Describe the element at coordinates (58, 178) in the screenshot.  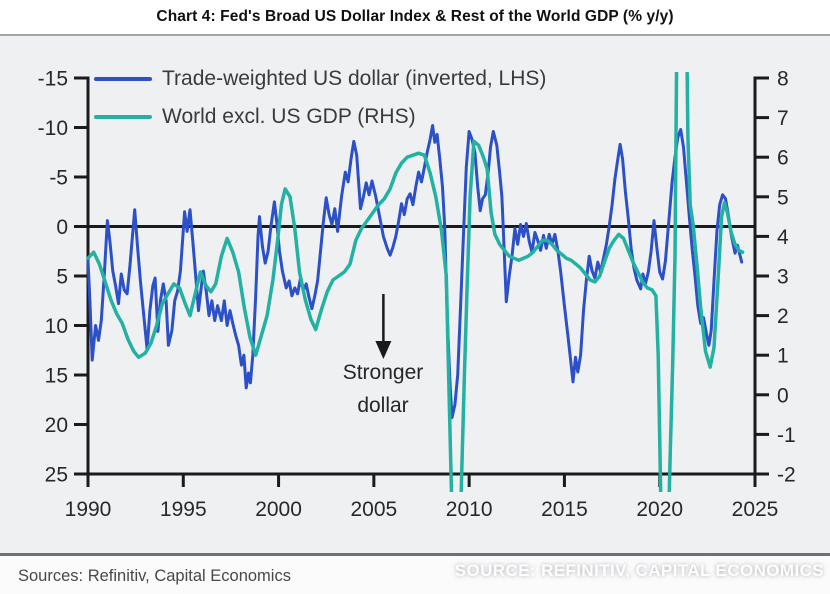
I see `y-axis-left-tick-label: -5` at that location.